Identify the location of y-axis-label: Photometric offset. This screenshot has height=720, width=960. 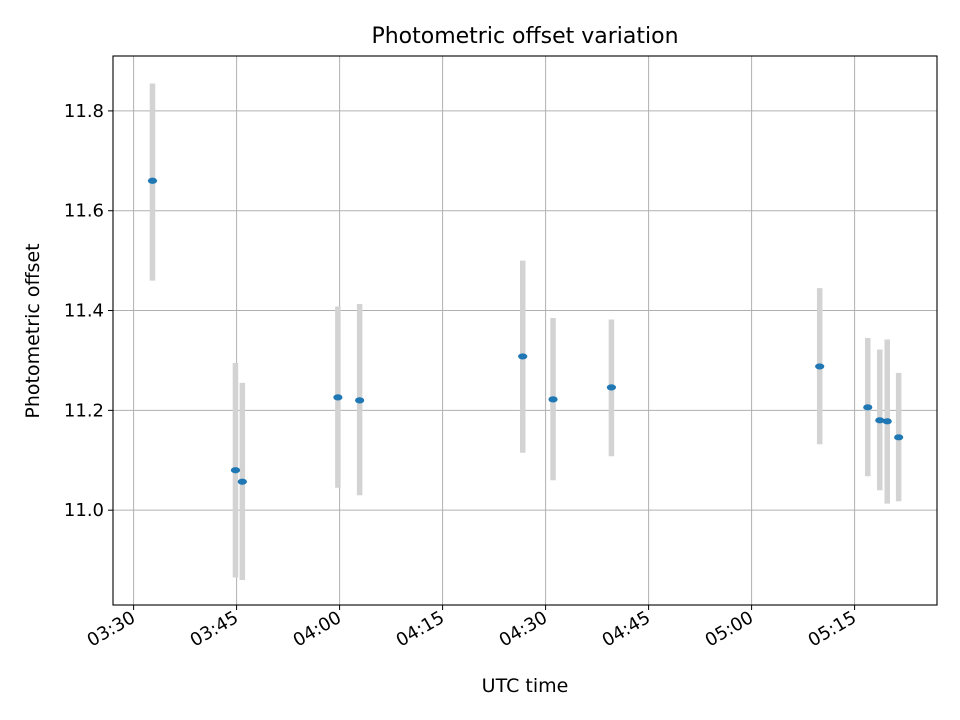
(33, 330).